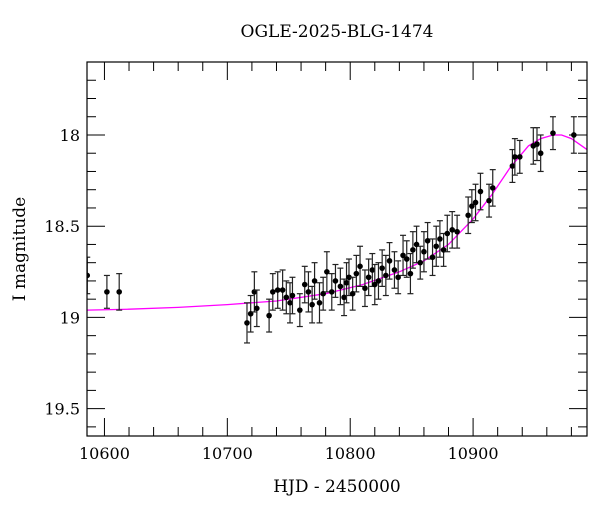 Image resolution: width=600 pixels, height=512 pixels. What do you see at coordinates (473, 453) in the screenshot?
I see `x-tick-label: 10900` at bounding box center [473, 453].